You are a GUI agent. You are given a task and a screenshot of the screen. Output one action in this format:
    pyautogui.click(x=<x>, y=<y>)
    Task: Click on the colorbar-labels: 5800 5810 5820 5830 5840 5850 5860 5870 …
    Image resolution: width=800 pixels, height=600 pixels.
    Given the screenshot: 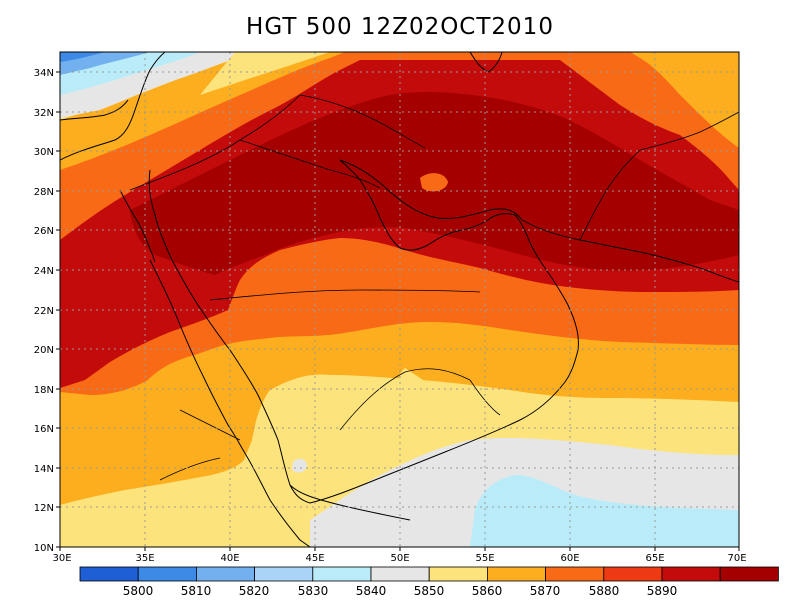 What is the action you would take?
    pyautogui.click(x=400, y=591)
    